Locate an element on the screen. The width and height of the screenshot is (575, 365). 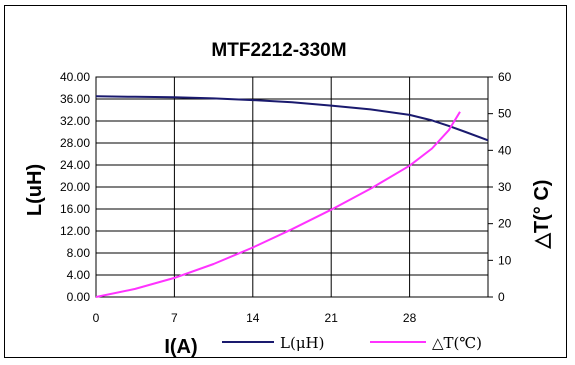
x-tick-label: 7 is located at coordinates (174, 318).